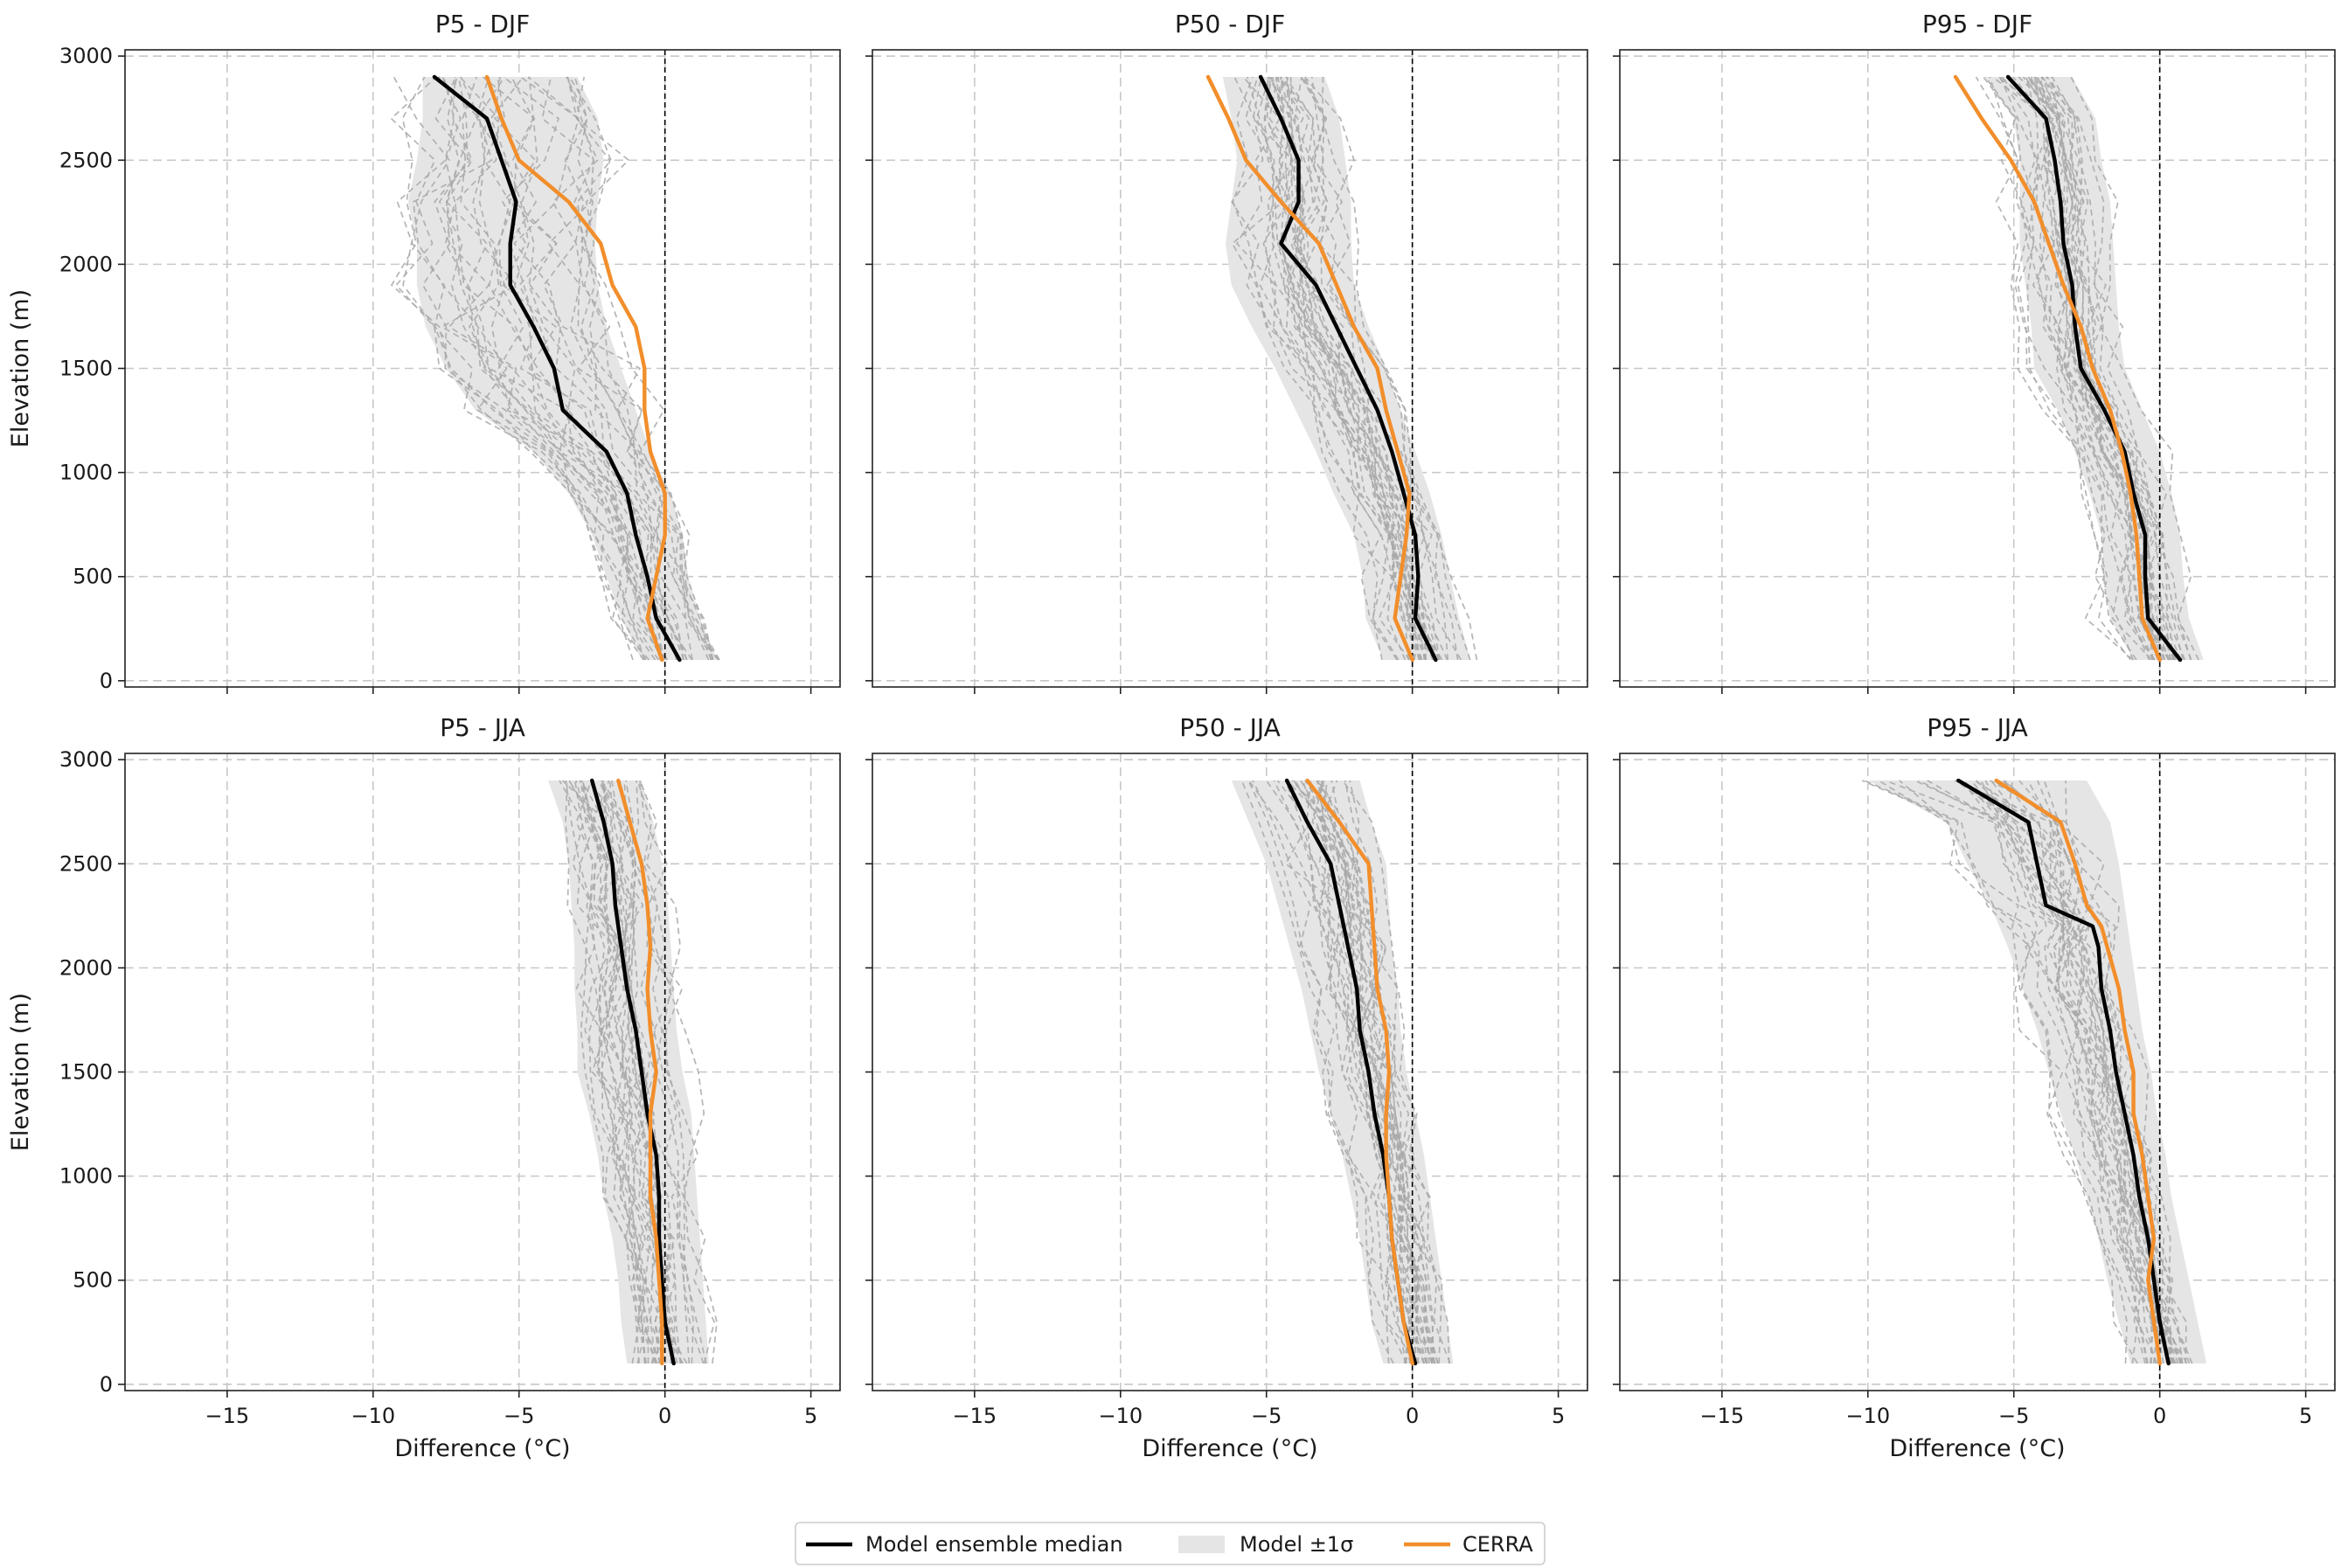  I want to click on y-axis-label: Elevation (m), so click(20, 369).